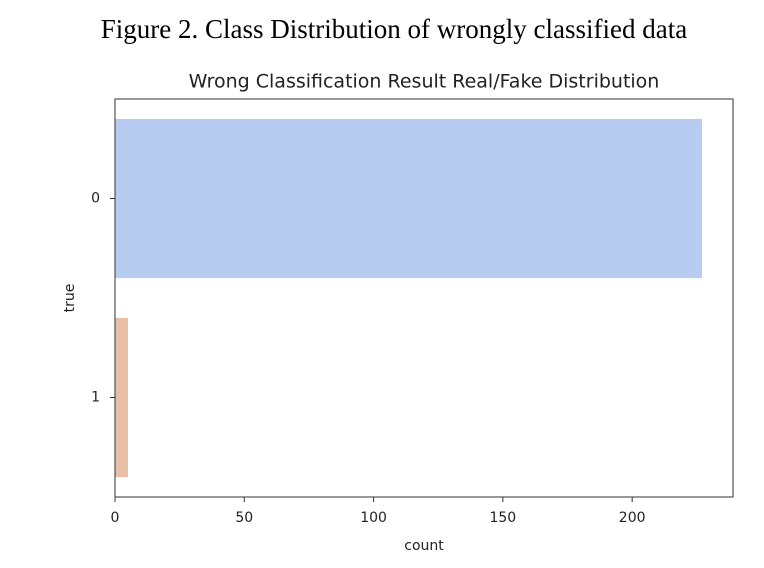 This screenshot has width=764, height=568. Describe the element at coordinates (373, 518) in the screenshot. I see `x-tick-label: 100` at that location.